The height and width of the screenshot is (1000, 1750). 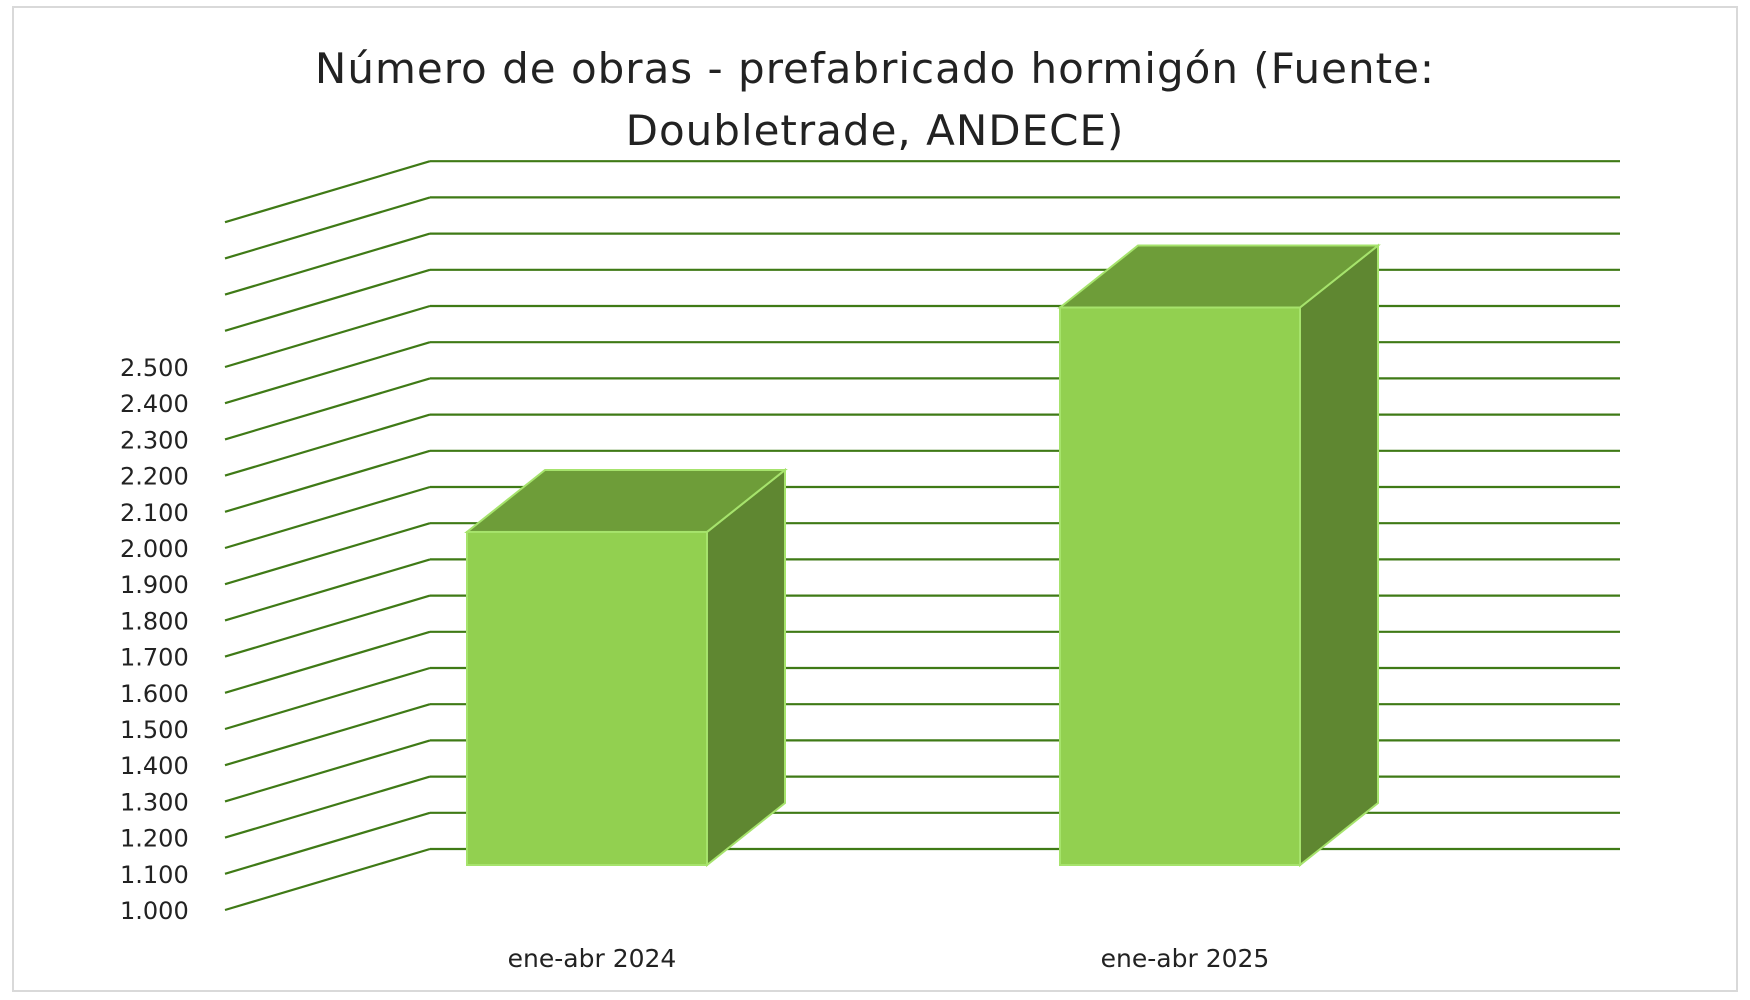 What do you see at coordinates (154, 477) in the screenshot?
I see `y-tick-label: 2.200` at bounding box center [154, 477].